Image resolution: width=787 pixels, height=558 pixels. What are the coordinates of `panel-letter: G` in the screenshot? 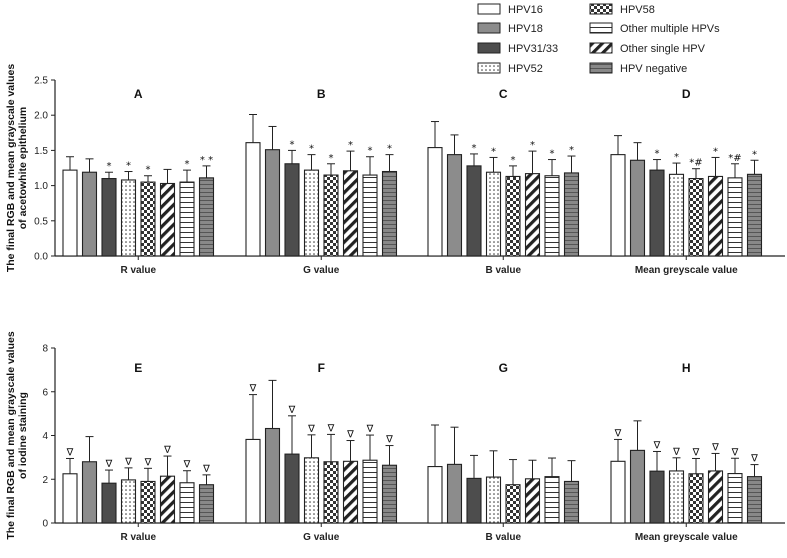 It's located at (503, 368).